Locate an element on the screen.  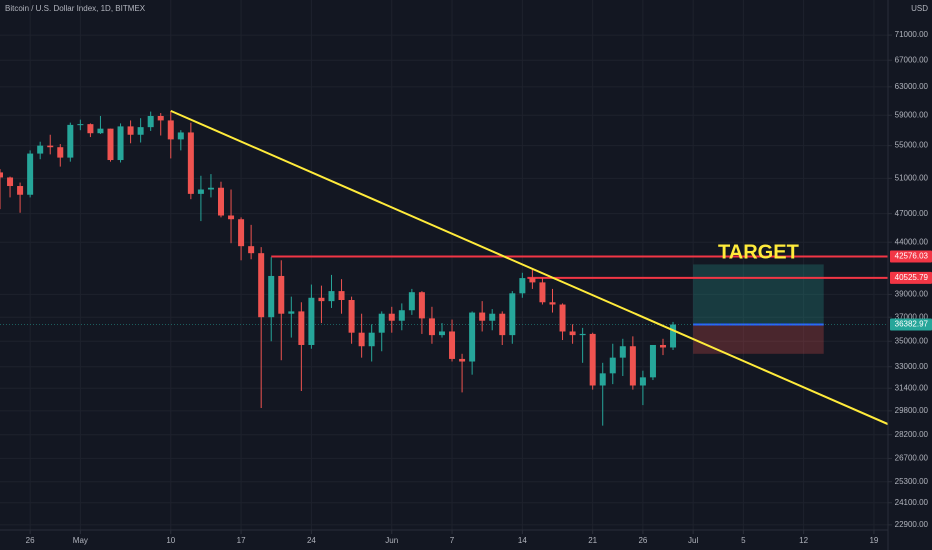
price-label: 36382.97 is located at coordinates (912, 324).